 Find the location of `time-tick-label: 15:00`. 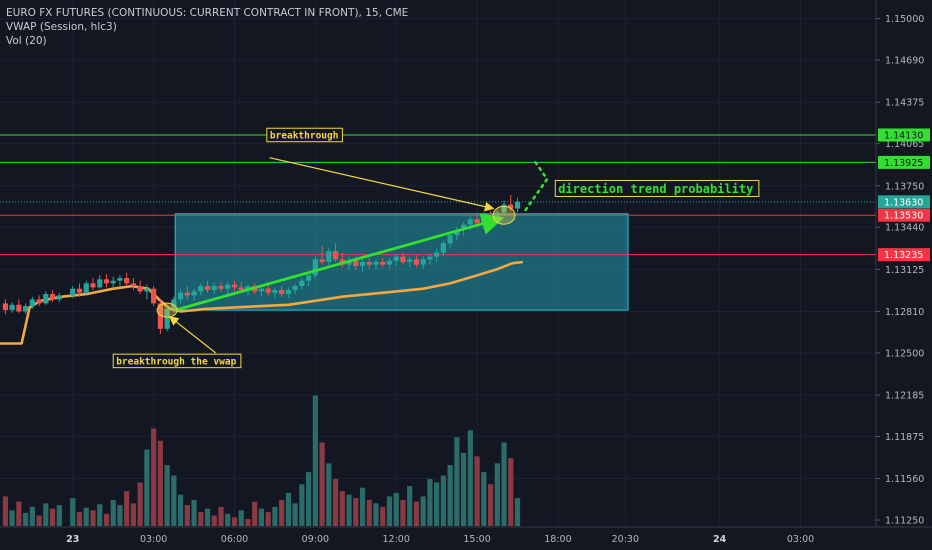

time-tick-label: 15:00 is located at coordinates (476, 539).